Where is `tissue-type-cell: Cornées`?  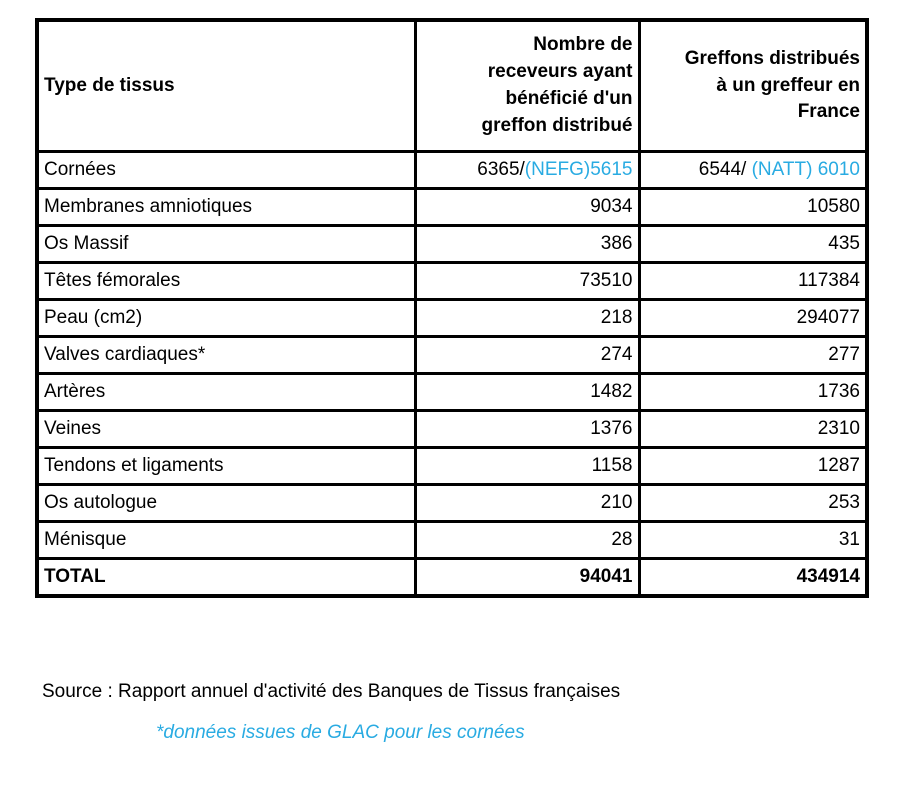
tissue-type-cell: Cornées is located at coordinates (226, 170).